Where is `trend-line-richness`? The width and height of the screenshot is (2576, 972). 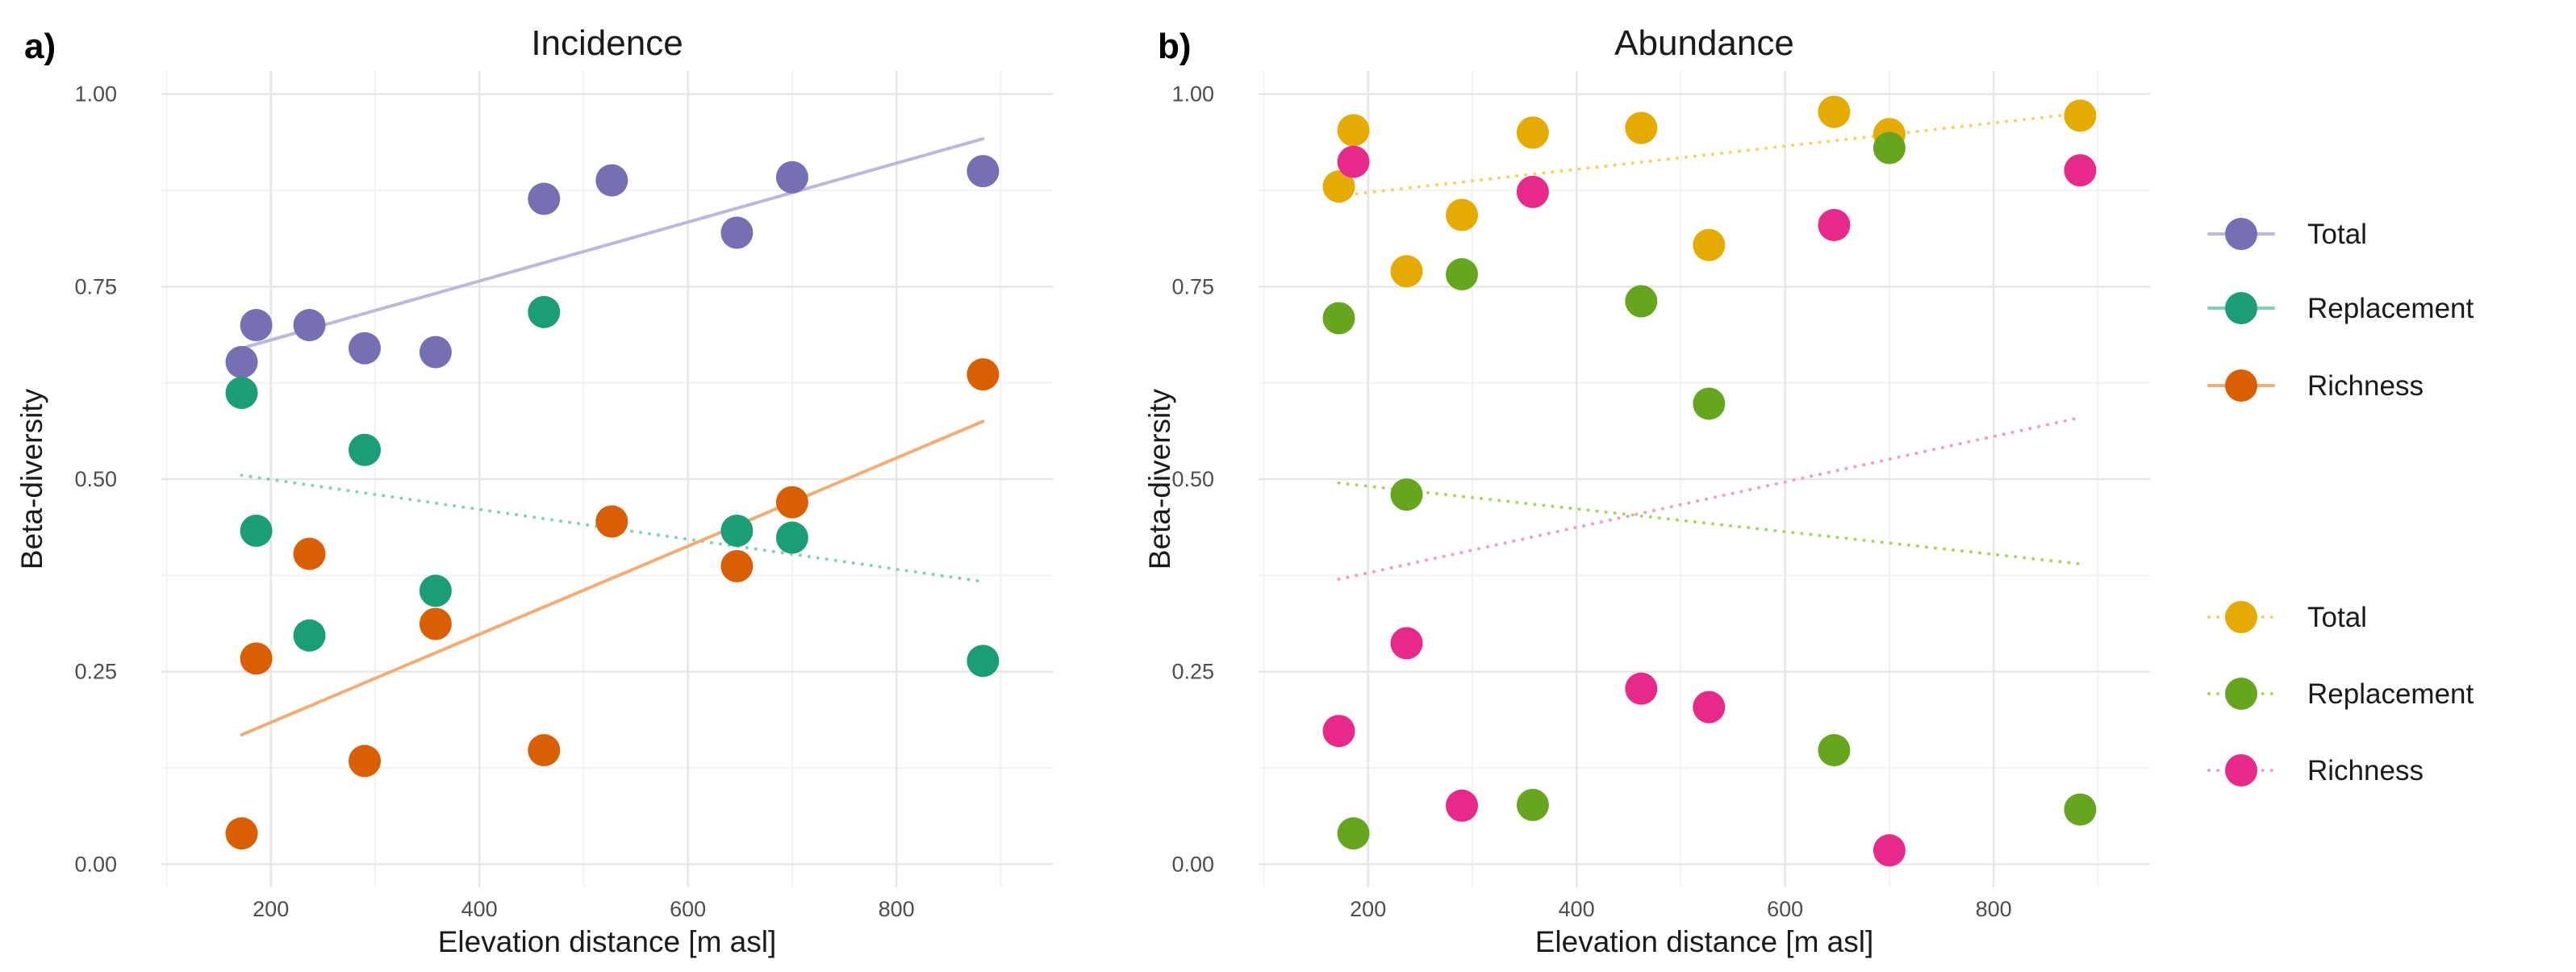 trend-line-richness is located at coordinates (1709, 499).